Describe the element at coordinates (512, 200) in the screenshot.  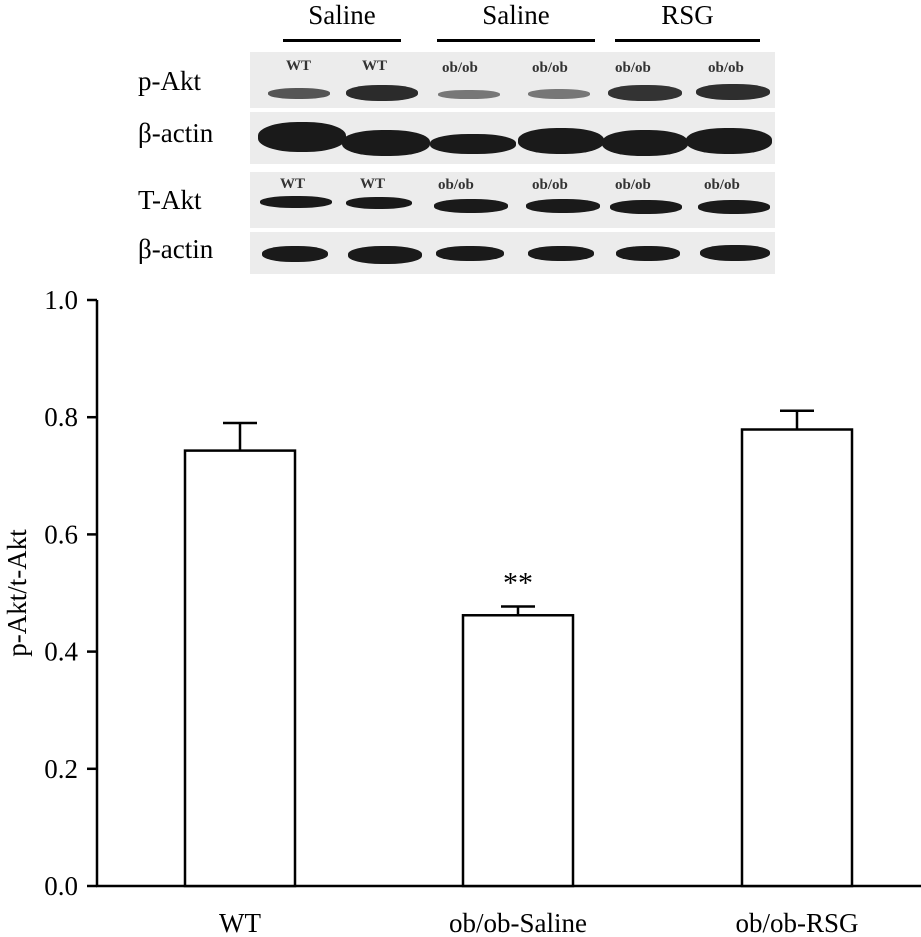
I see `blot-strip-t-akt: WT WT ob/ob ob/ob ob/ob ob/ob` at that location.